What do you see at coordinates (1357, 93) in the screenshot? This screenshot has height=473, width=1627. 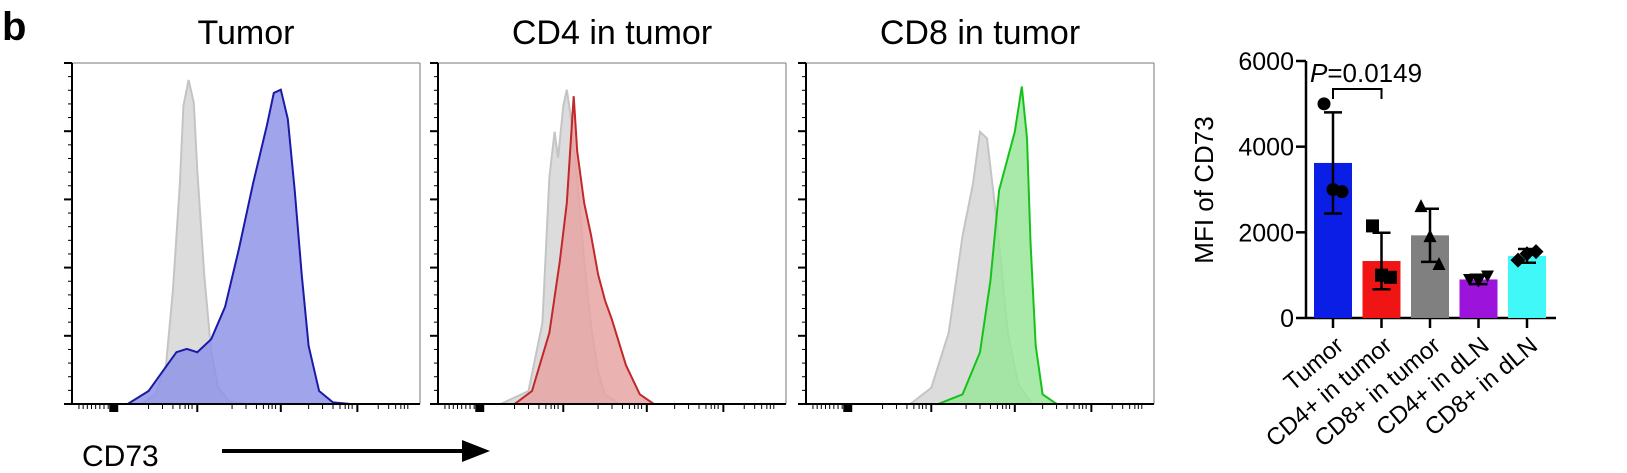 I see `significance-bracket` at bounding box center [1357, 93].